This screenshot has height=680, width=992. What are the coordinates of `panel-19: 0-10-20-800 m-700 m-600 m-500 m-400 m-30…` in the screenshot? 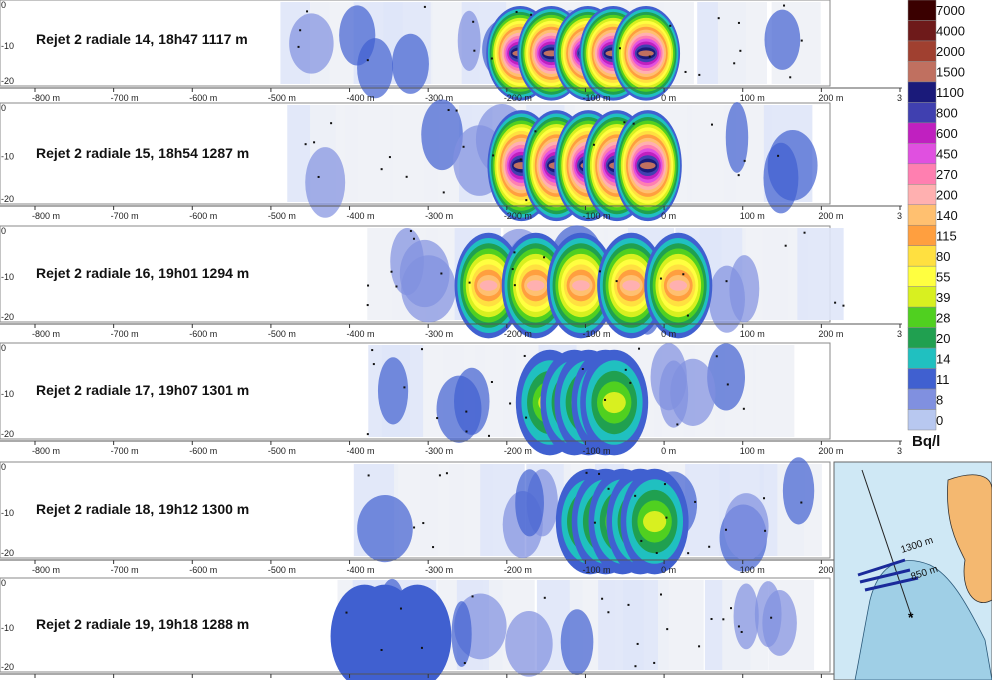 It's located at (451, 628).